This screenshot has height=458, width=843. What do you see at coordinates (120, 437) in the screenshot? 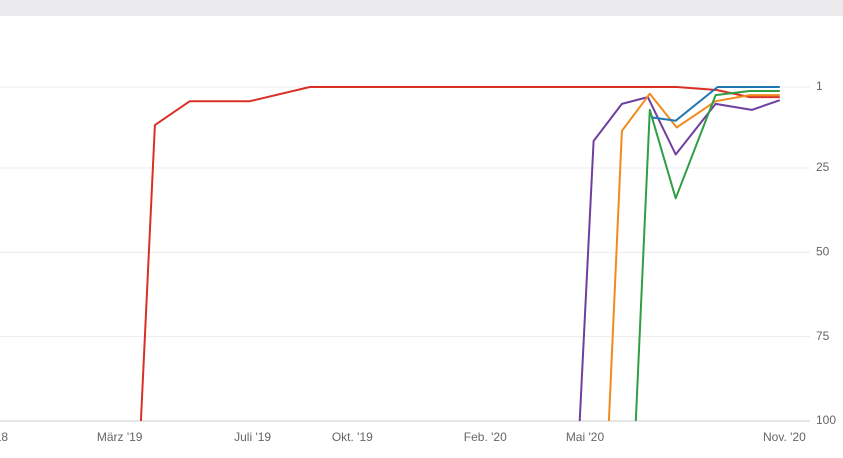
I see `x-tick-label: März '19` at bounding box center [120, 437].